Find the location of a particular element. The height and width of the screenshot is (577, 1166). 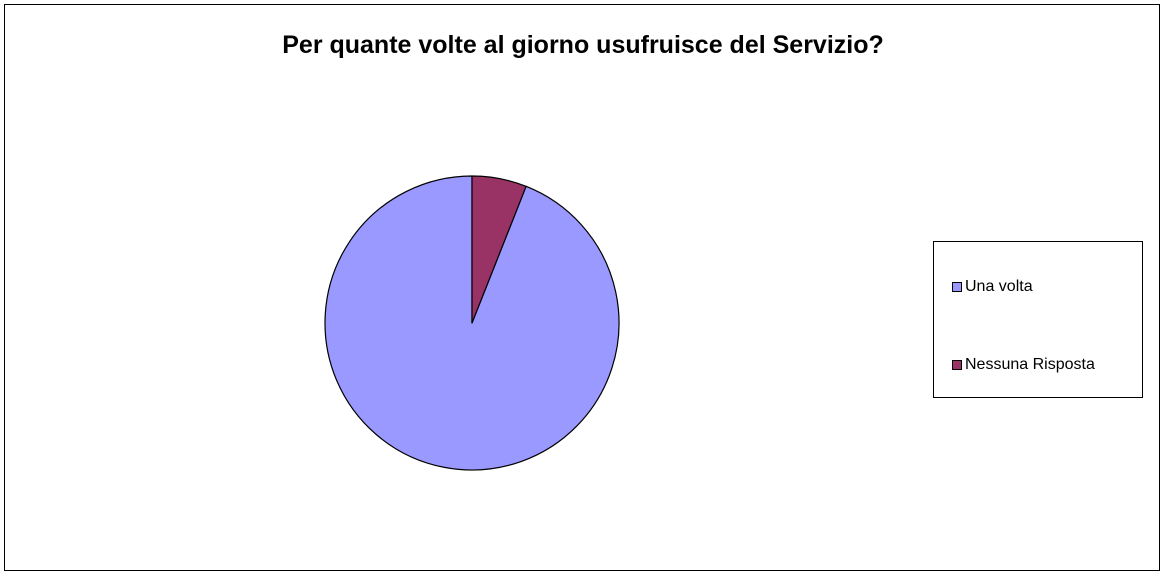

legend-swatch-nessuna-risposta is located at coordinates (957, 365).